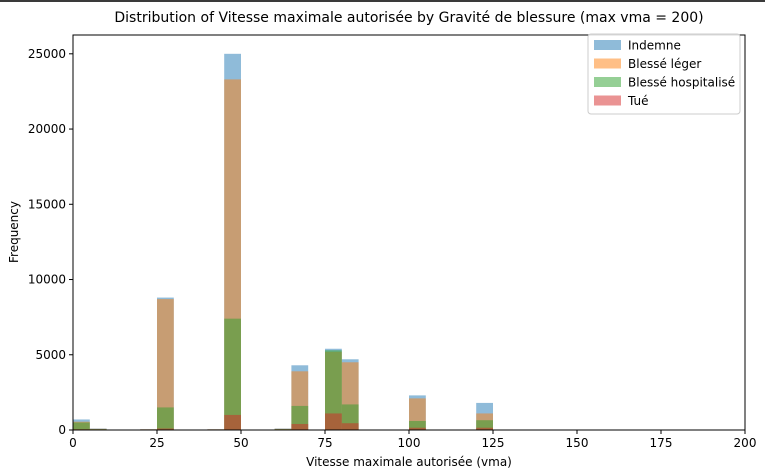 The image size is (765, 475). What do you see at coordinates (493, 443) in the screenshot?
I see `x-tick-label: 125` at bounding box center [493, 443].